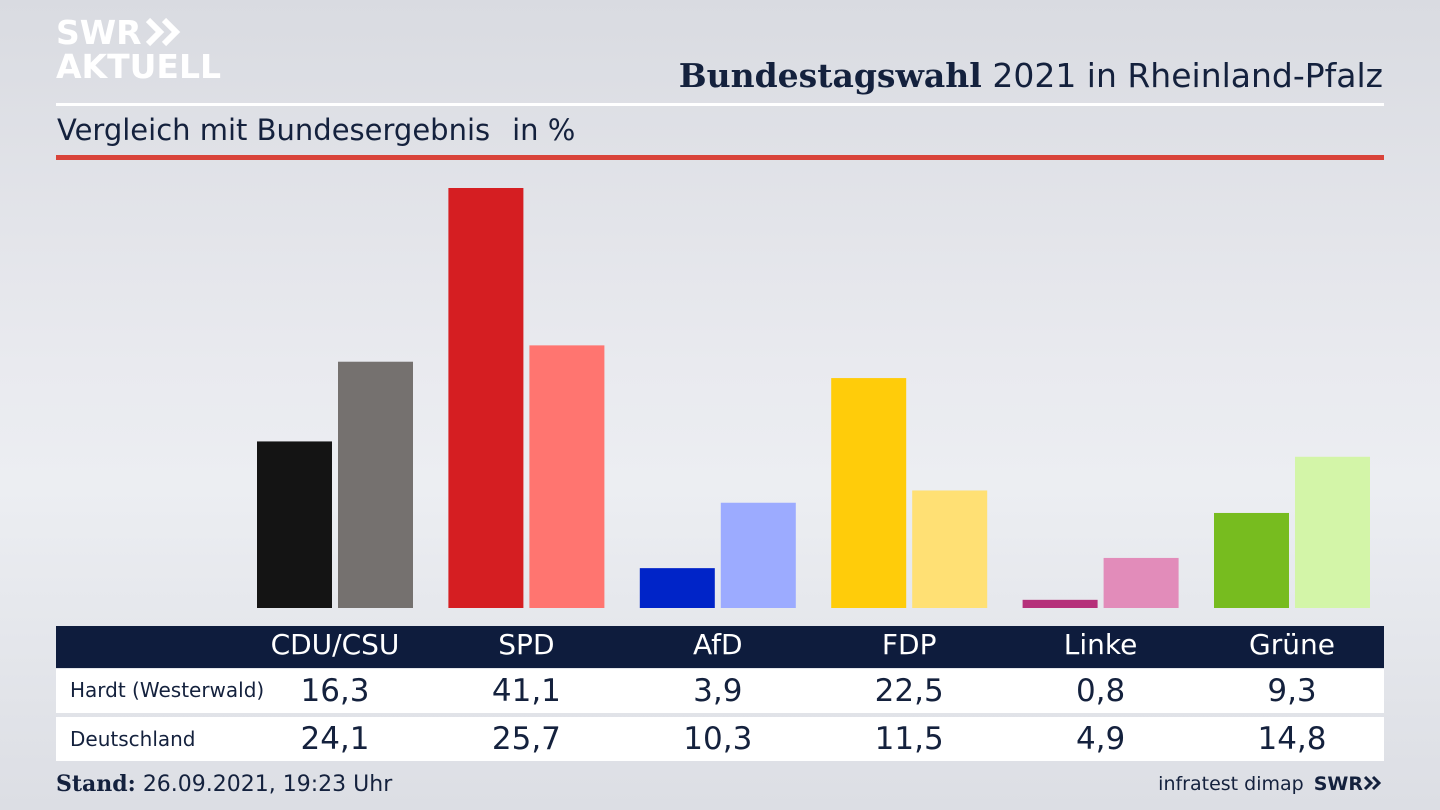  I want to click on column-header: Grüne, so click(1292, 644).